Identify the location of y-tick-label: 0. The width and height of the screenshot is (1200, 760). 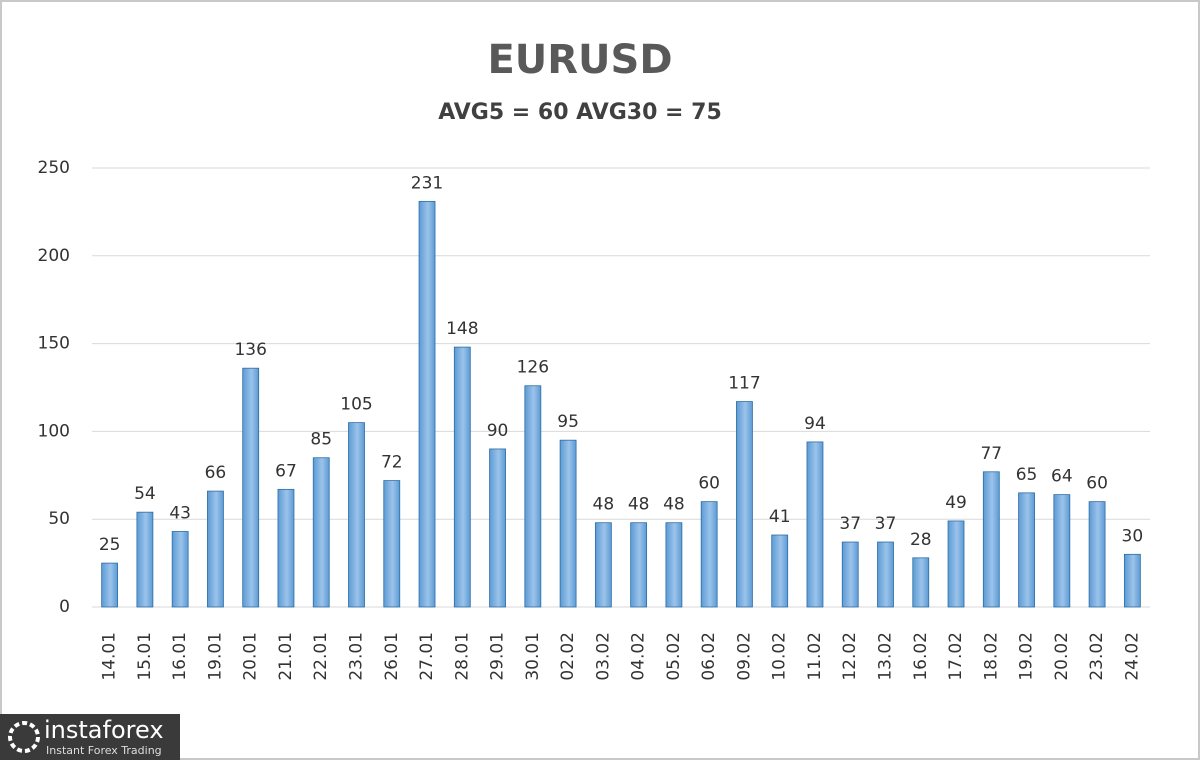
(64, 607).